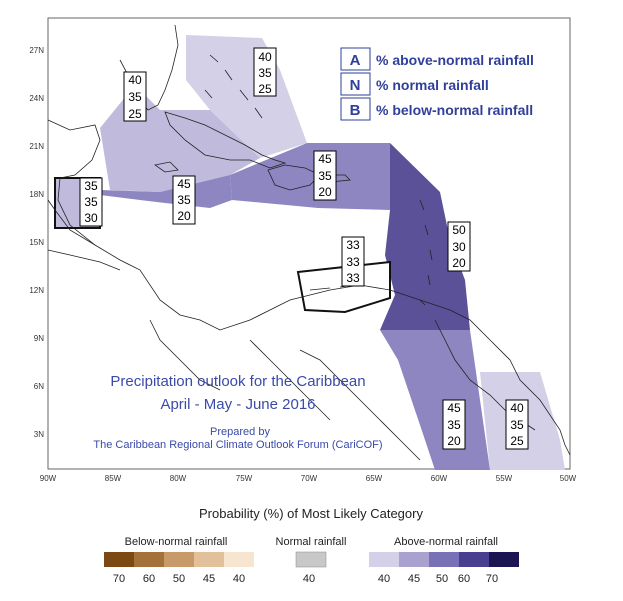  I want to click on lon-label: 70W, so click(309, 478).